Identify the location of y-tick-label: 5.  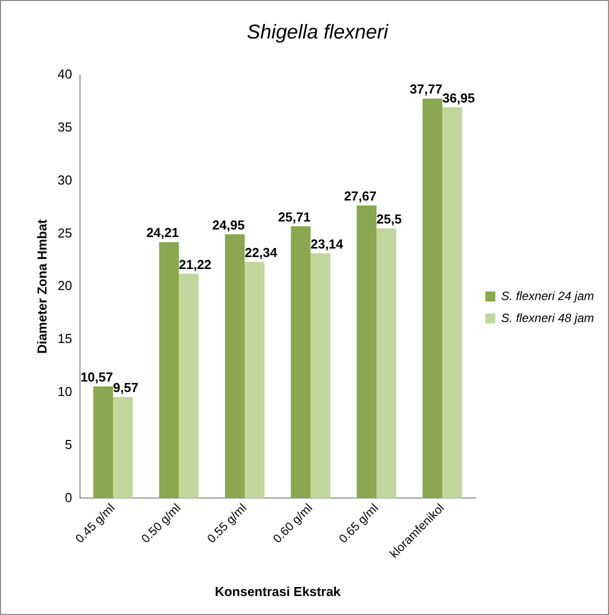
(68, 444).